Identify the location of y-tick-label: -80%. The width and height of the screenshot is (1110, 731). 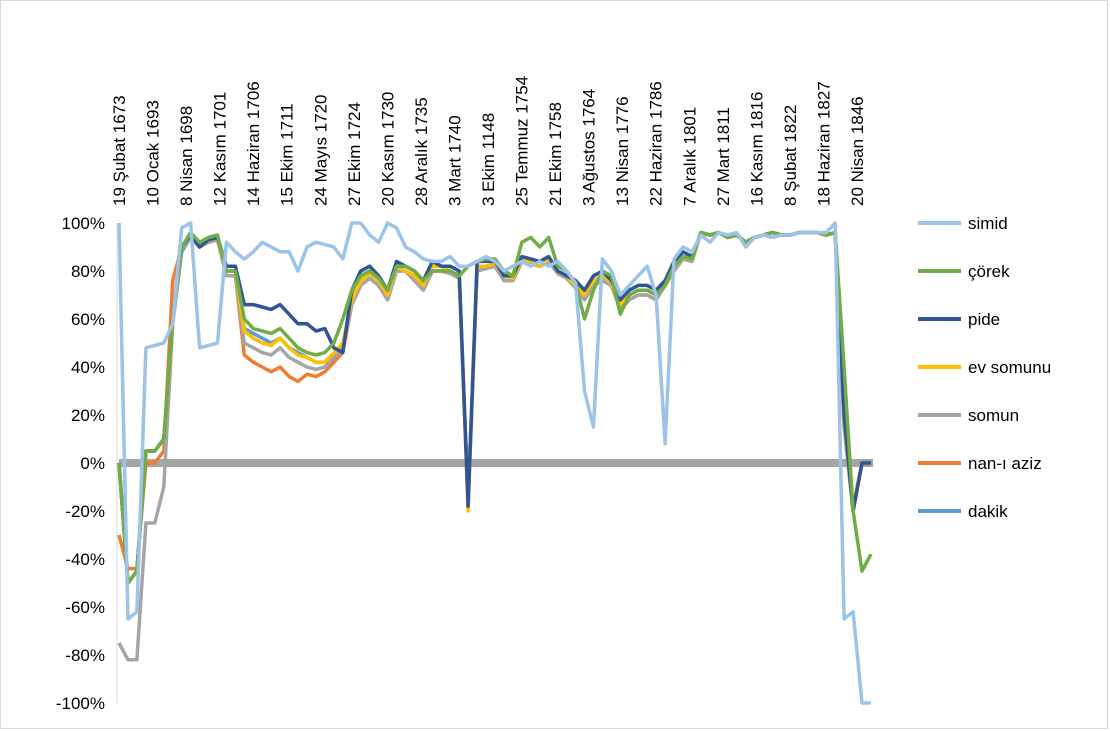
(85, 655).